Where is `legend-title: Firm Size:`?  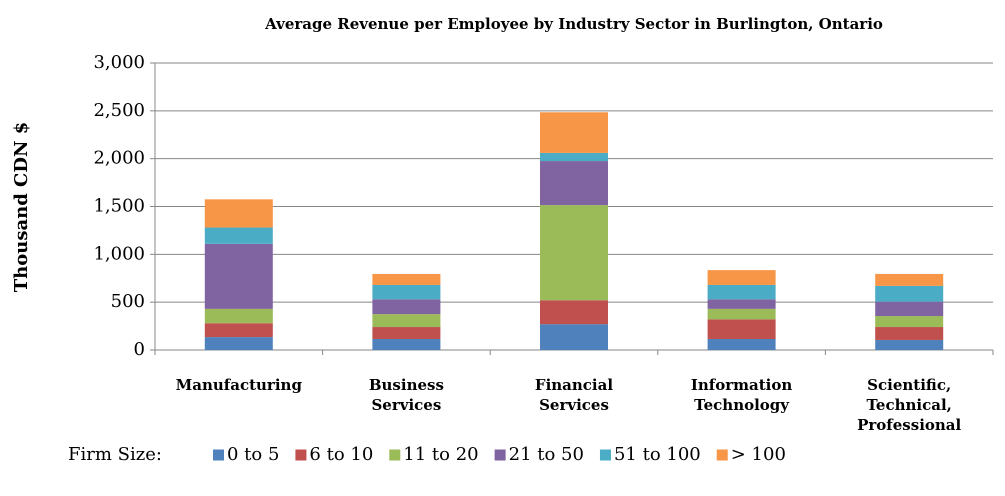
legend-title: Firm Size: is located at coordinates (115, 454).